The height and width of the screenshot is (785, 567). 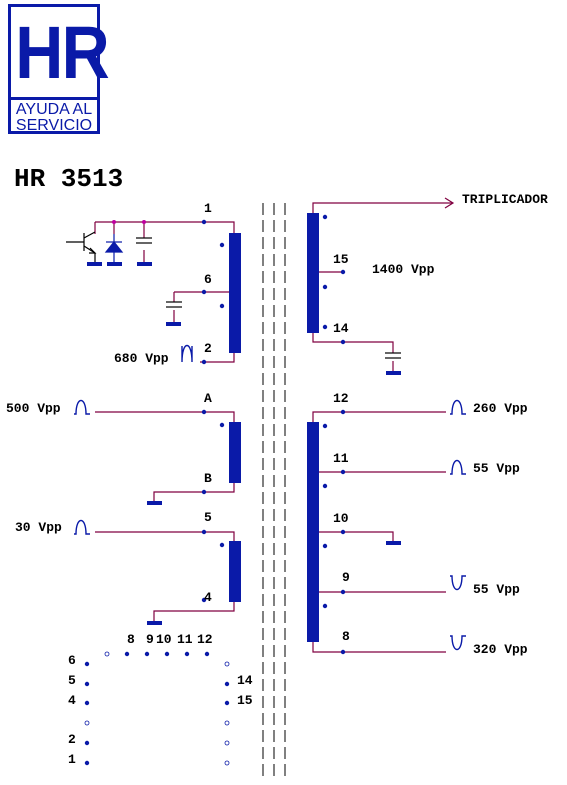 I want to click on voltage-55-lower: 55 Vpp, so click(x=496, y=589).